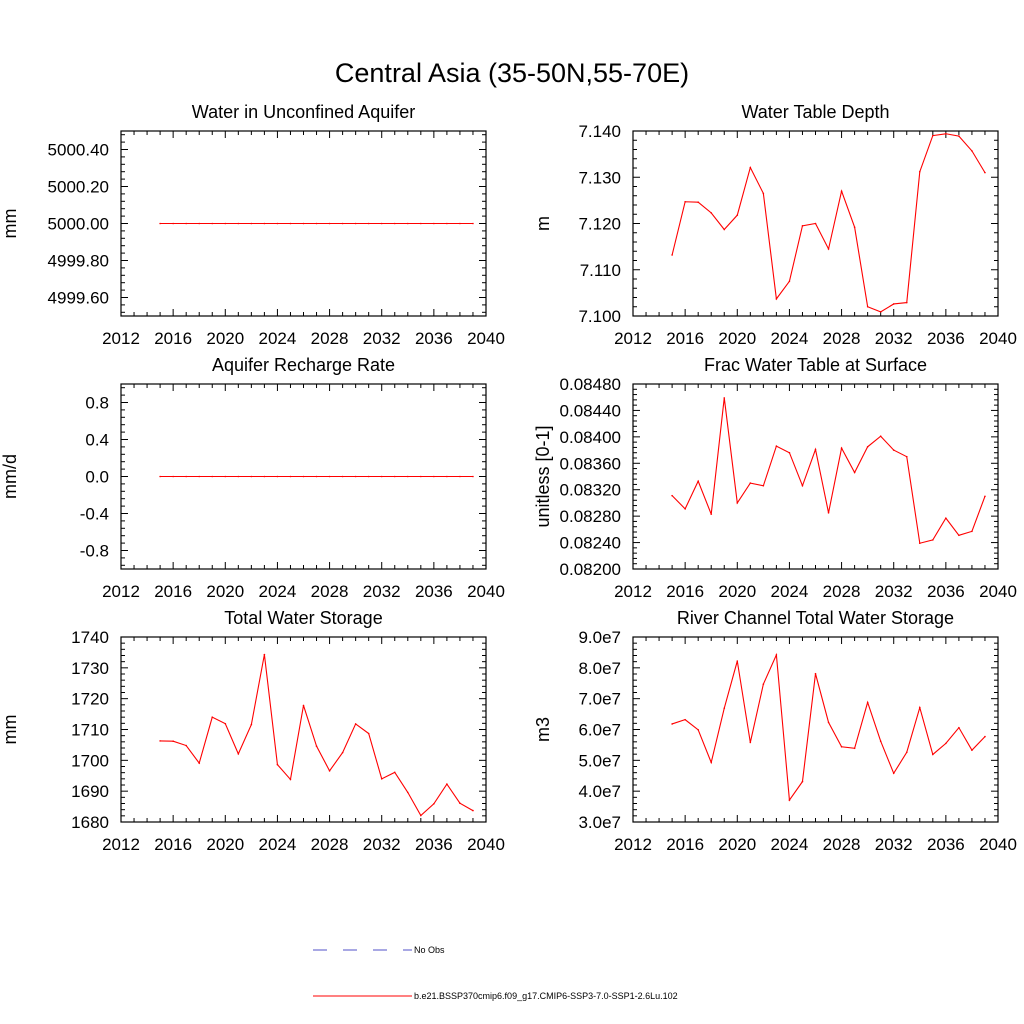 This screenshot has height=1024, width=1024. I want to click on x-tick-label: 2012, so click(633, 844).